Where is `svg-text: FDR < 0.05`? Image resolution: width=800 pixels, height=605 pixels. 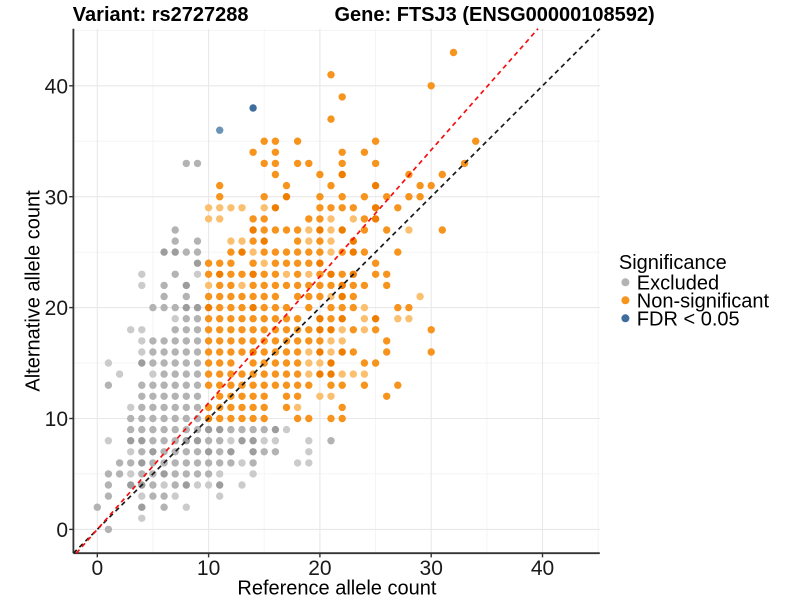
svg-text: FDR < 0.05 is located at coordinates (688, 320).